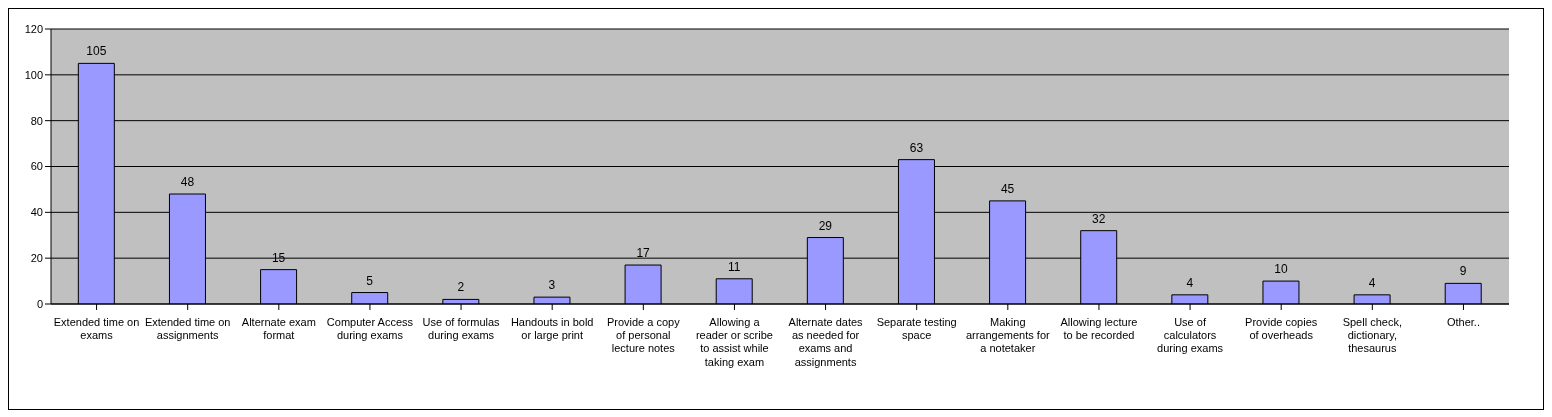 Image resolution: width=1552 pixels, height=417 pixels. Describe the element at coordinates (96, 328) in the screenshot. I see `x-tick-label: Extended time on exams` at that location.